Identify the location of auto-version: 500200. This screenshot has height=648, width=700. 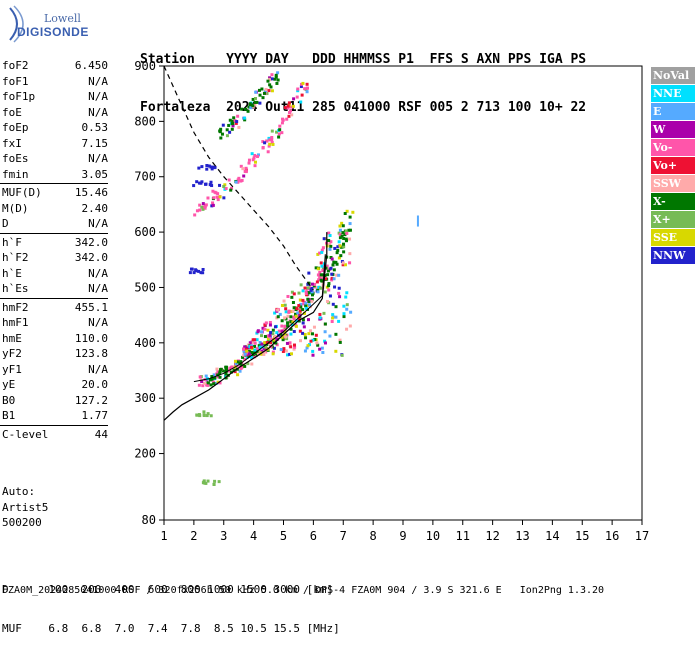
(22, 522).